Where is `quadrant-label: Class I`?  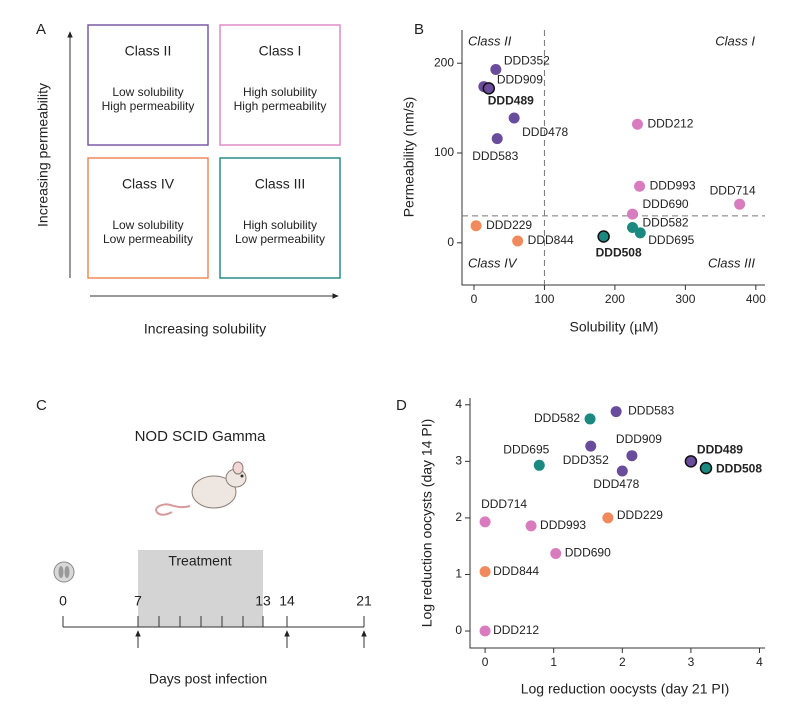 quadrant-label: Class I is located at coordinates (735, 40).